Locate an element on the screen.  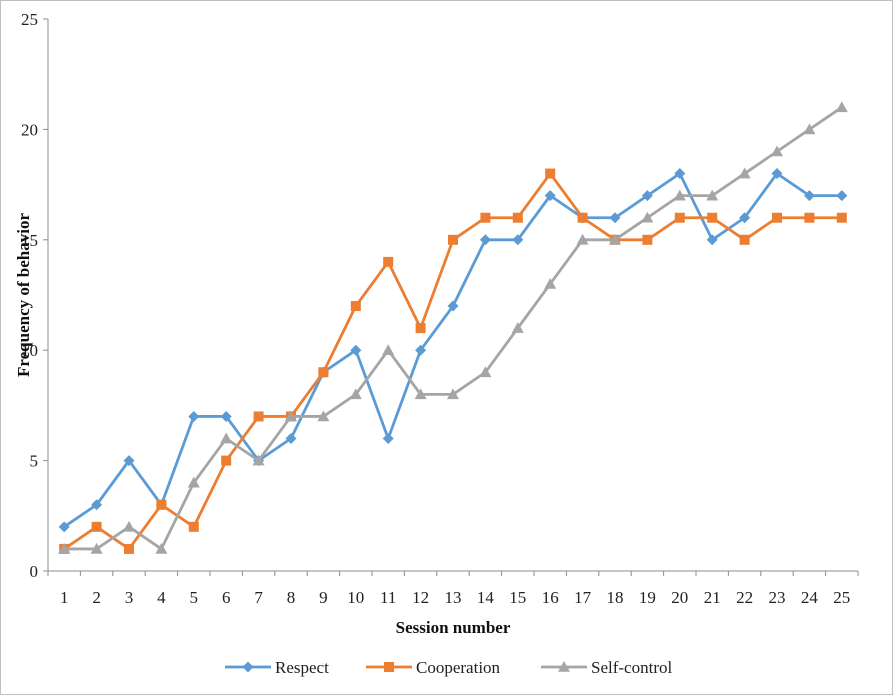
legend-label-self-control: Self-control is located at coordinates (631, 667).